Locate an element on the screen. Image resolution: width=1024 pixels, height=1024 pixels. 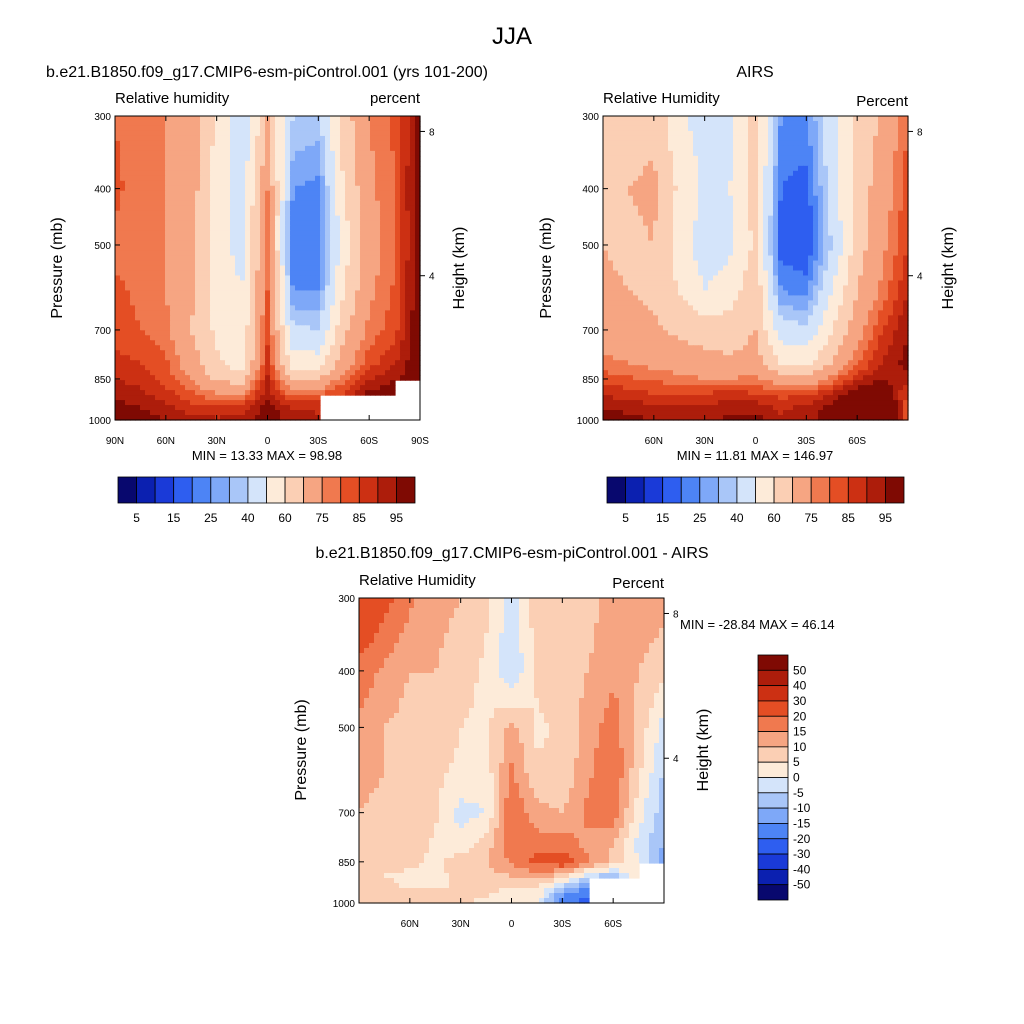
y-tick-label: 850 is located at coordinates (102, 380).